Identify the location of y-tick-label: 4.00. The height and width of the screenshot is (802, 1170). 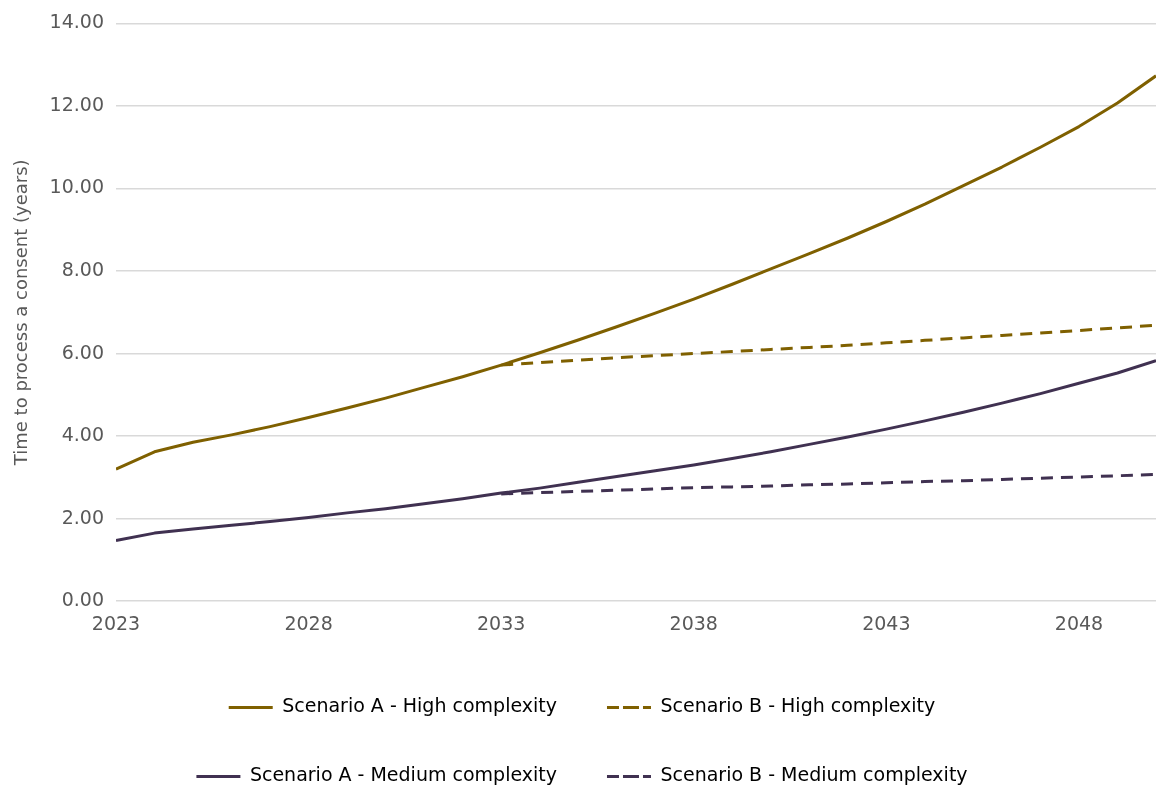
(82, 434).